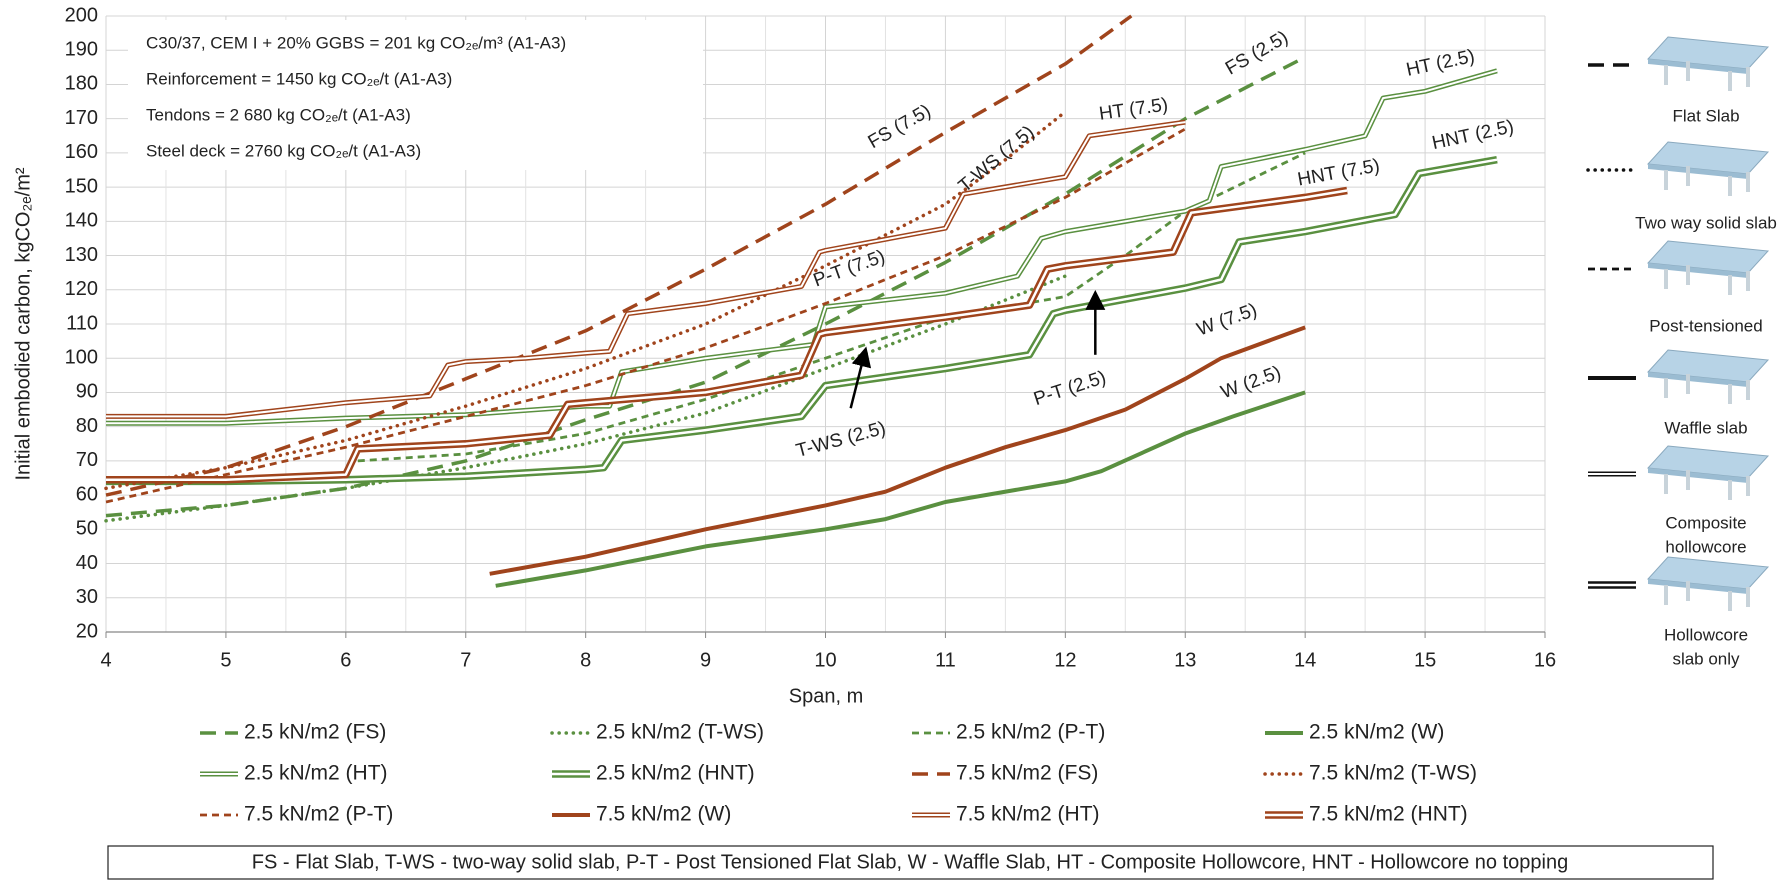 This screenshot has width=1778, height=881. I want to click on x-tick-label: 7, so click(465, 660).